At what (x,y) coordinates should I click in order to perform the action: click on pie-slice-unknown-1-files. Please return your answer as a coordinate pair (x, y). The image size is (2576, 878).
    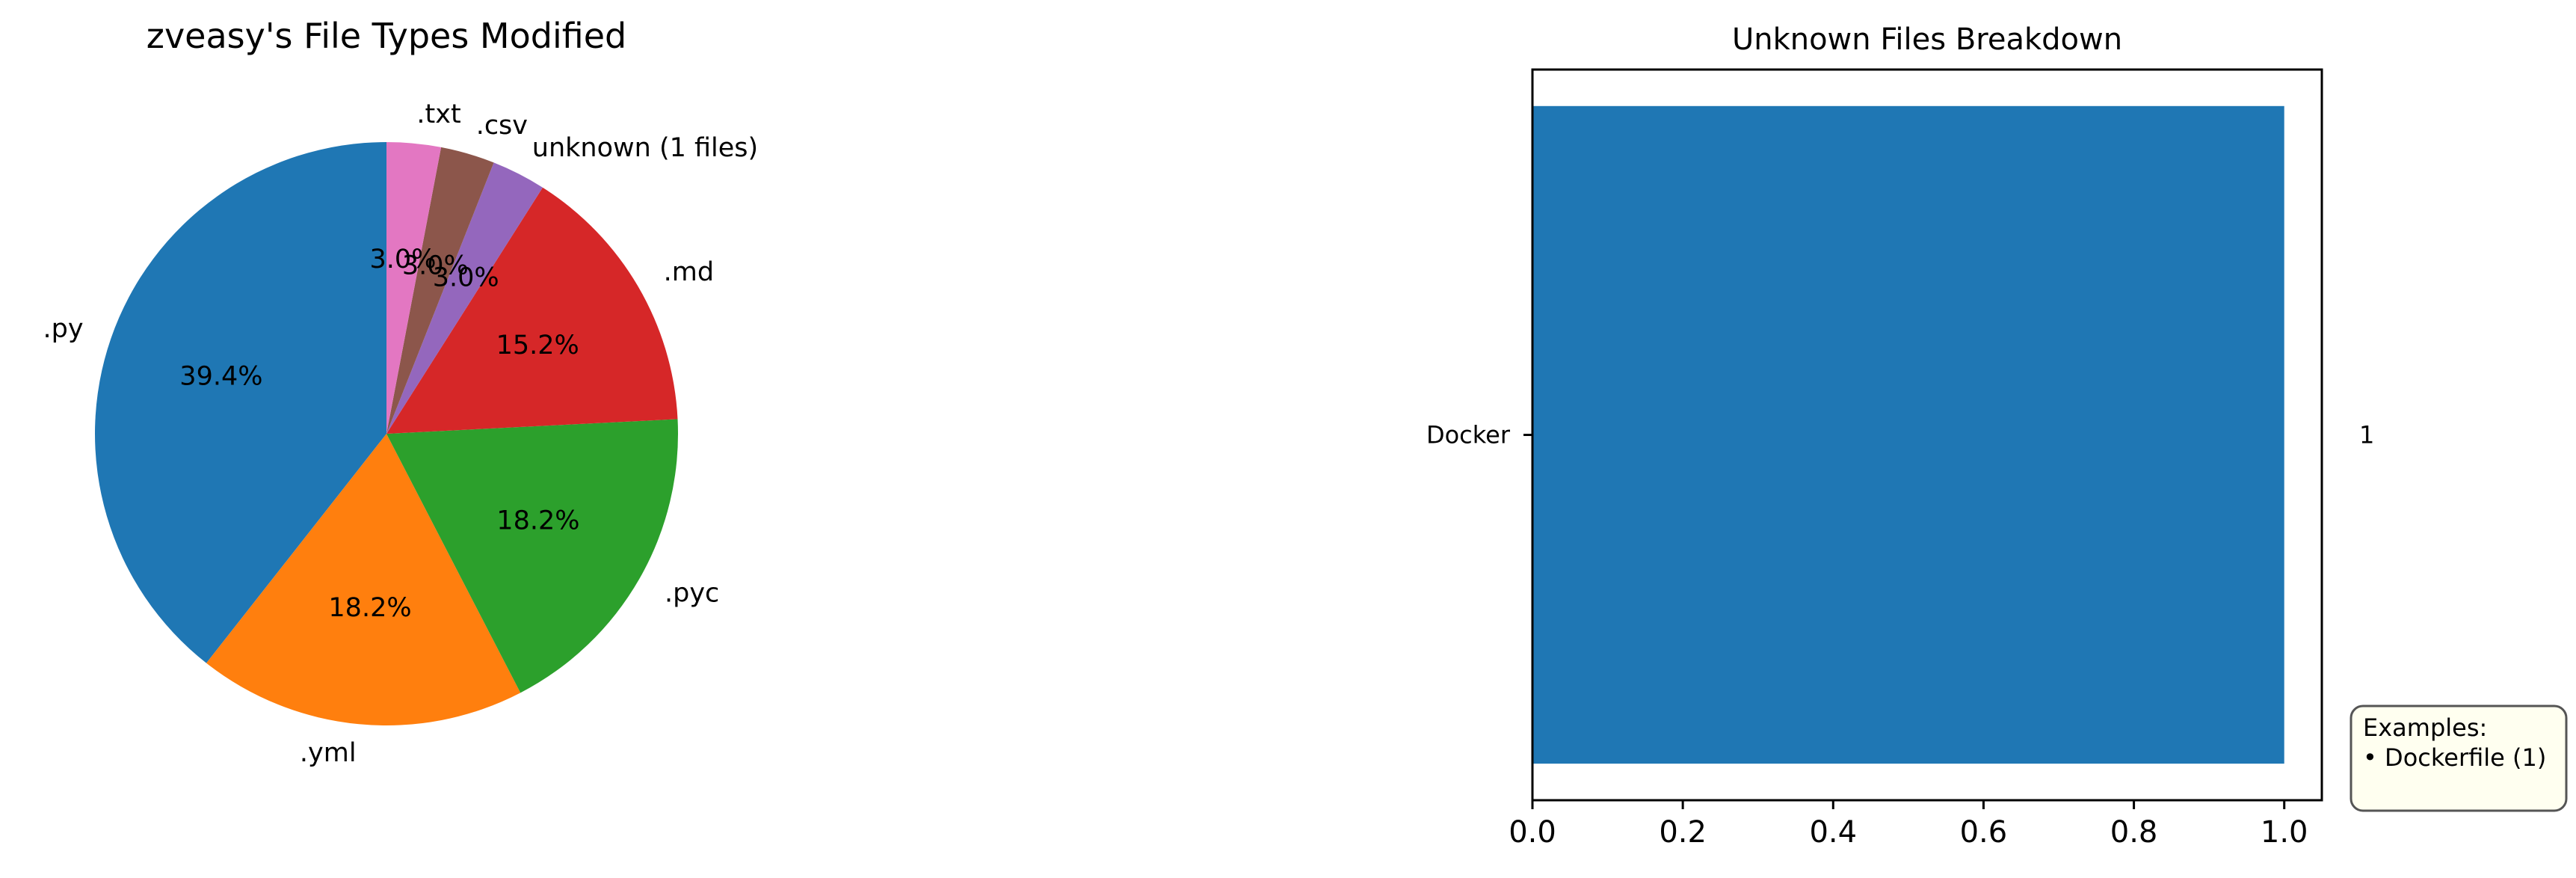
    Looking at the image, I should click on (464, 298).